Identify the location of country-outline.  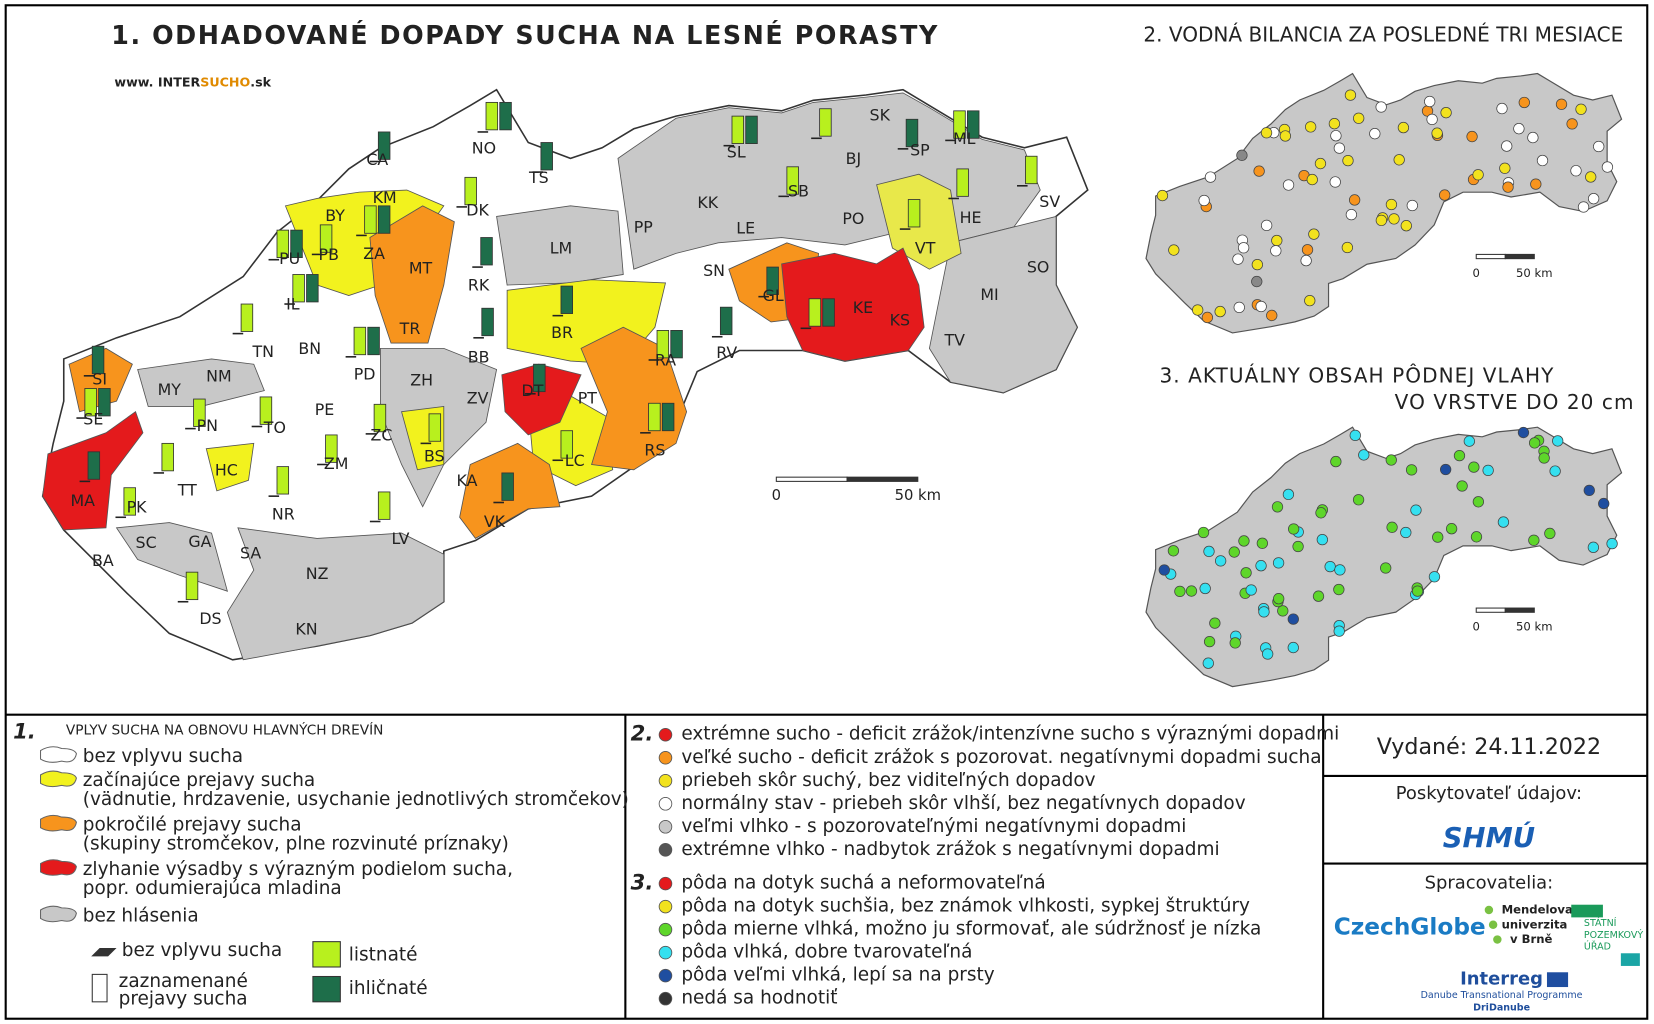
(1384, 203).